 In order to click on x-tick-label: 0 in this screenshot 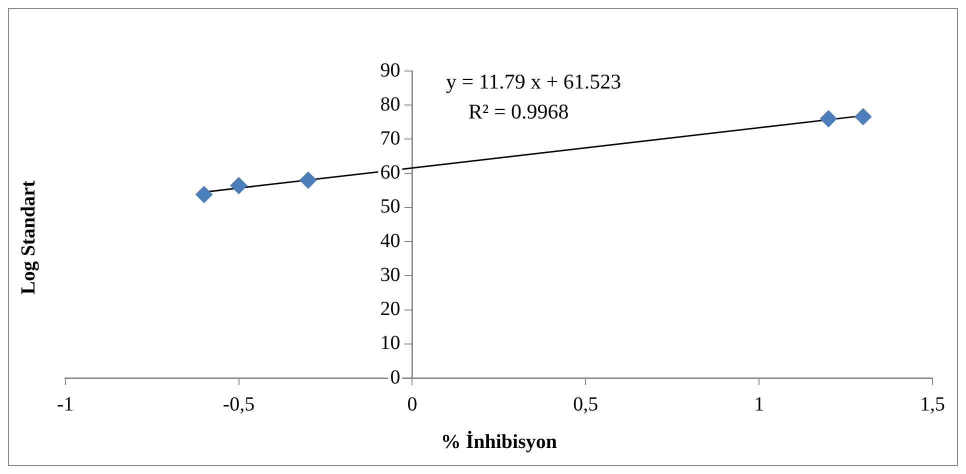, I will do `click(412, 404)`.